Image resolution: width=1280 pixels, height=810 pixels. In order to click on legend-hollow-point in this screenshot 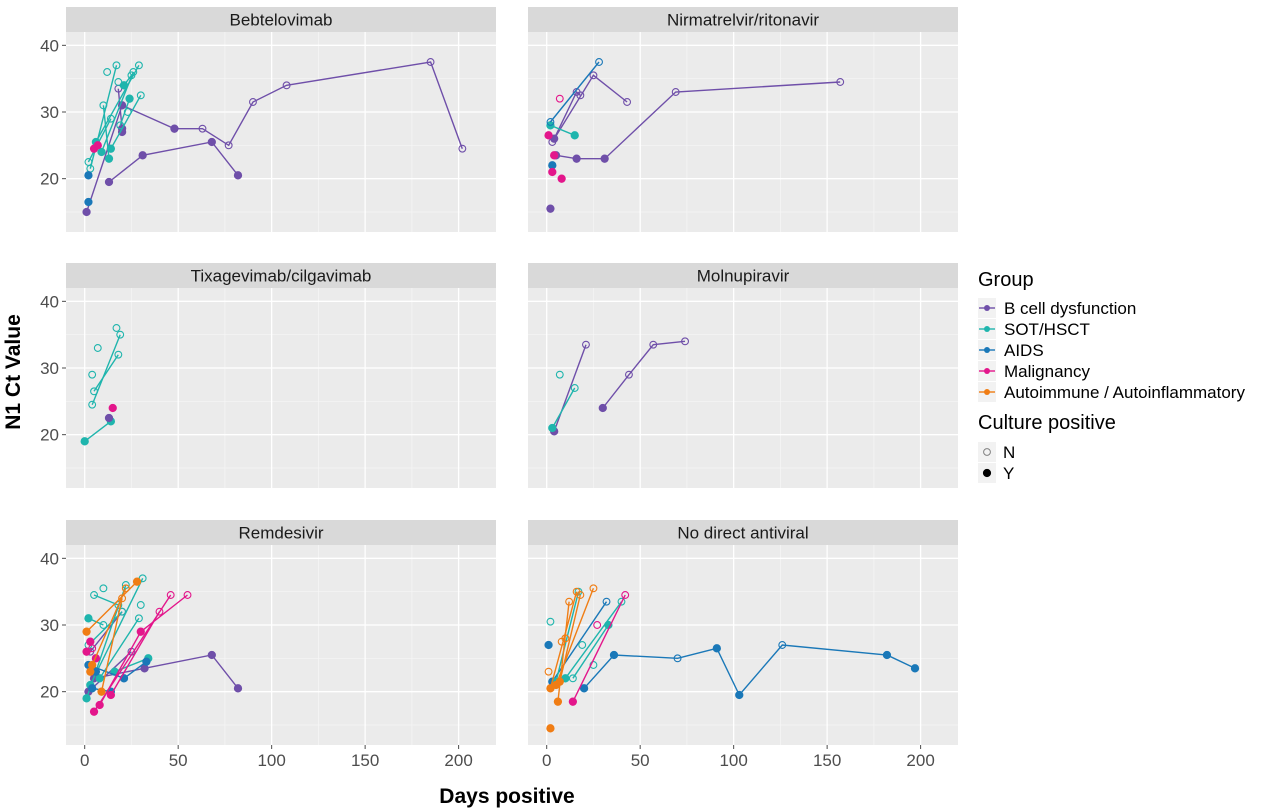, I will do `click(987, 452)`.